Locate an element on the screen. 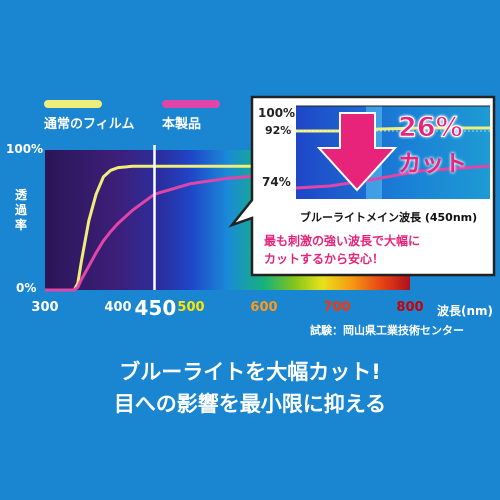 This screenshot has height=500, width=500. inset-line-product is located at coordinates (393, 177).